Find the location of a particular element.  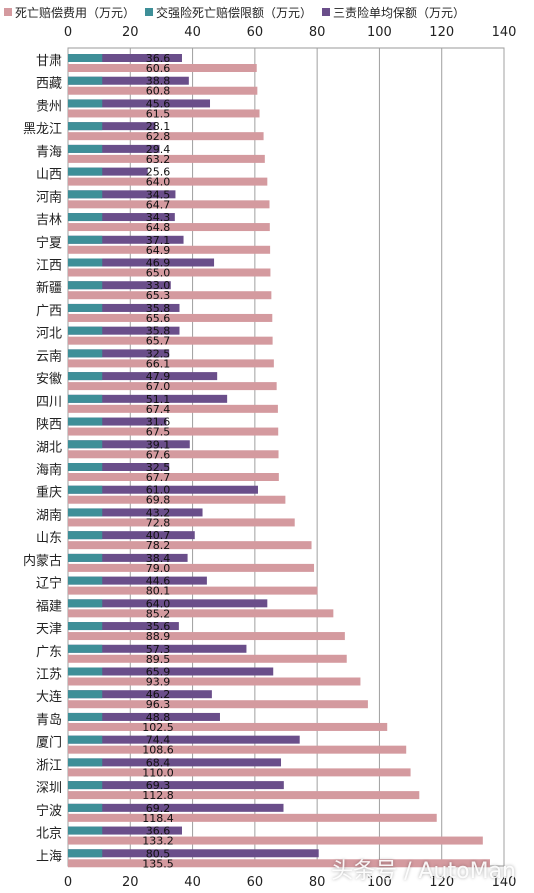

category-label: 河南 is located at coordinates (49, 197).